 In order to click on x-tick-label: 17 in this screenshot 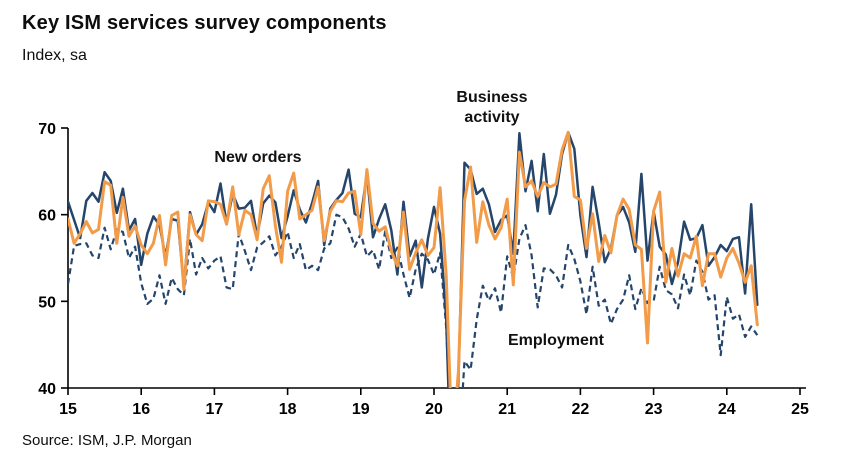, I will do `click(215, 409)`.